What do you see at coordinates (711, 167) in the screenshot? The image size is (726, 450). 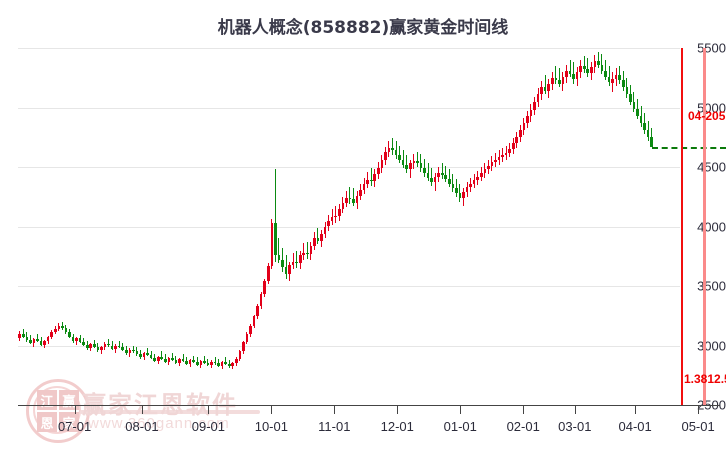 I see `y-tick-label-4500: 4500` at bounding box center [711, 167].